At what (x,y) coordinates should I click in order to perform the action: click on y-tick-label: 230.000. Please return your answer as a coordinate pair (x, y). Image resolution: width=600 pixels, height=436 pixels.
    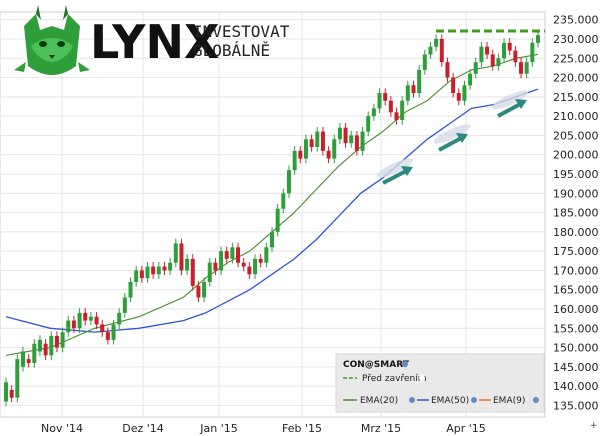
    Looking at the image, I should click on (576, 39).